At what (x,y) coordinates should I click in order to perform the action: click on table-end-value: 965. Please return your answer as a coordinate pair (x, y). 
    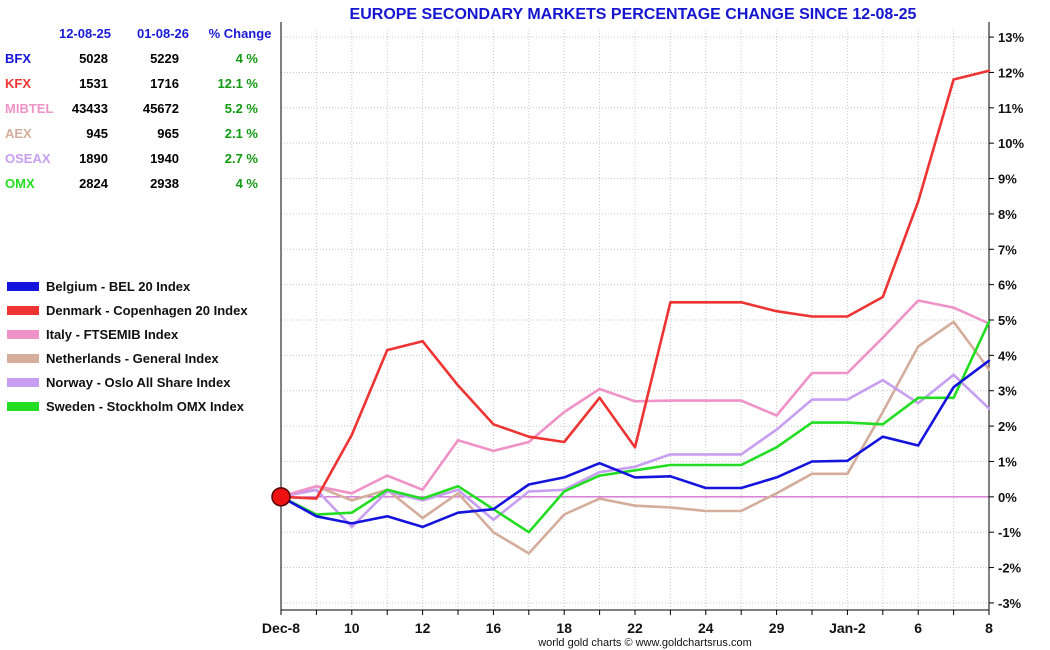
    Looking at the image, I should click on (168, 133).